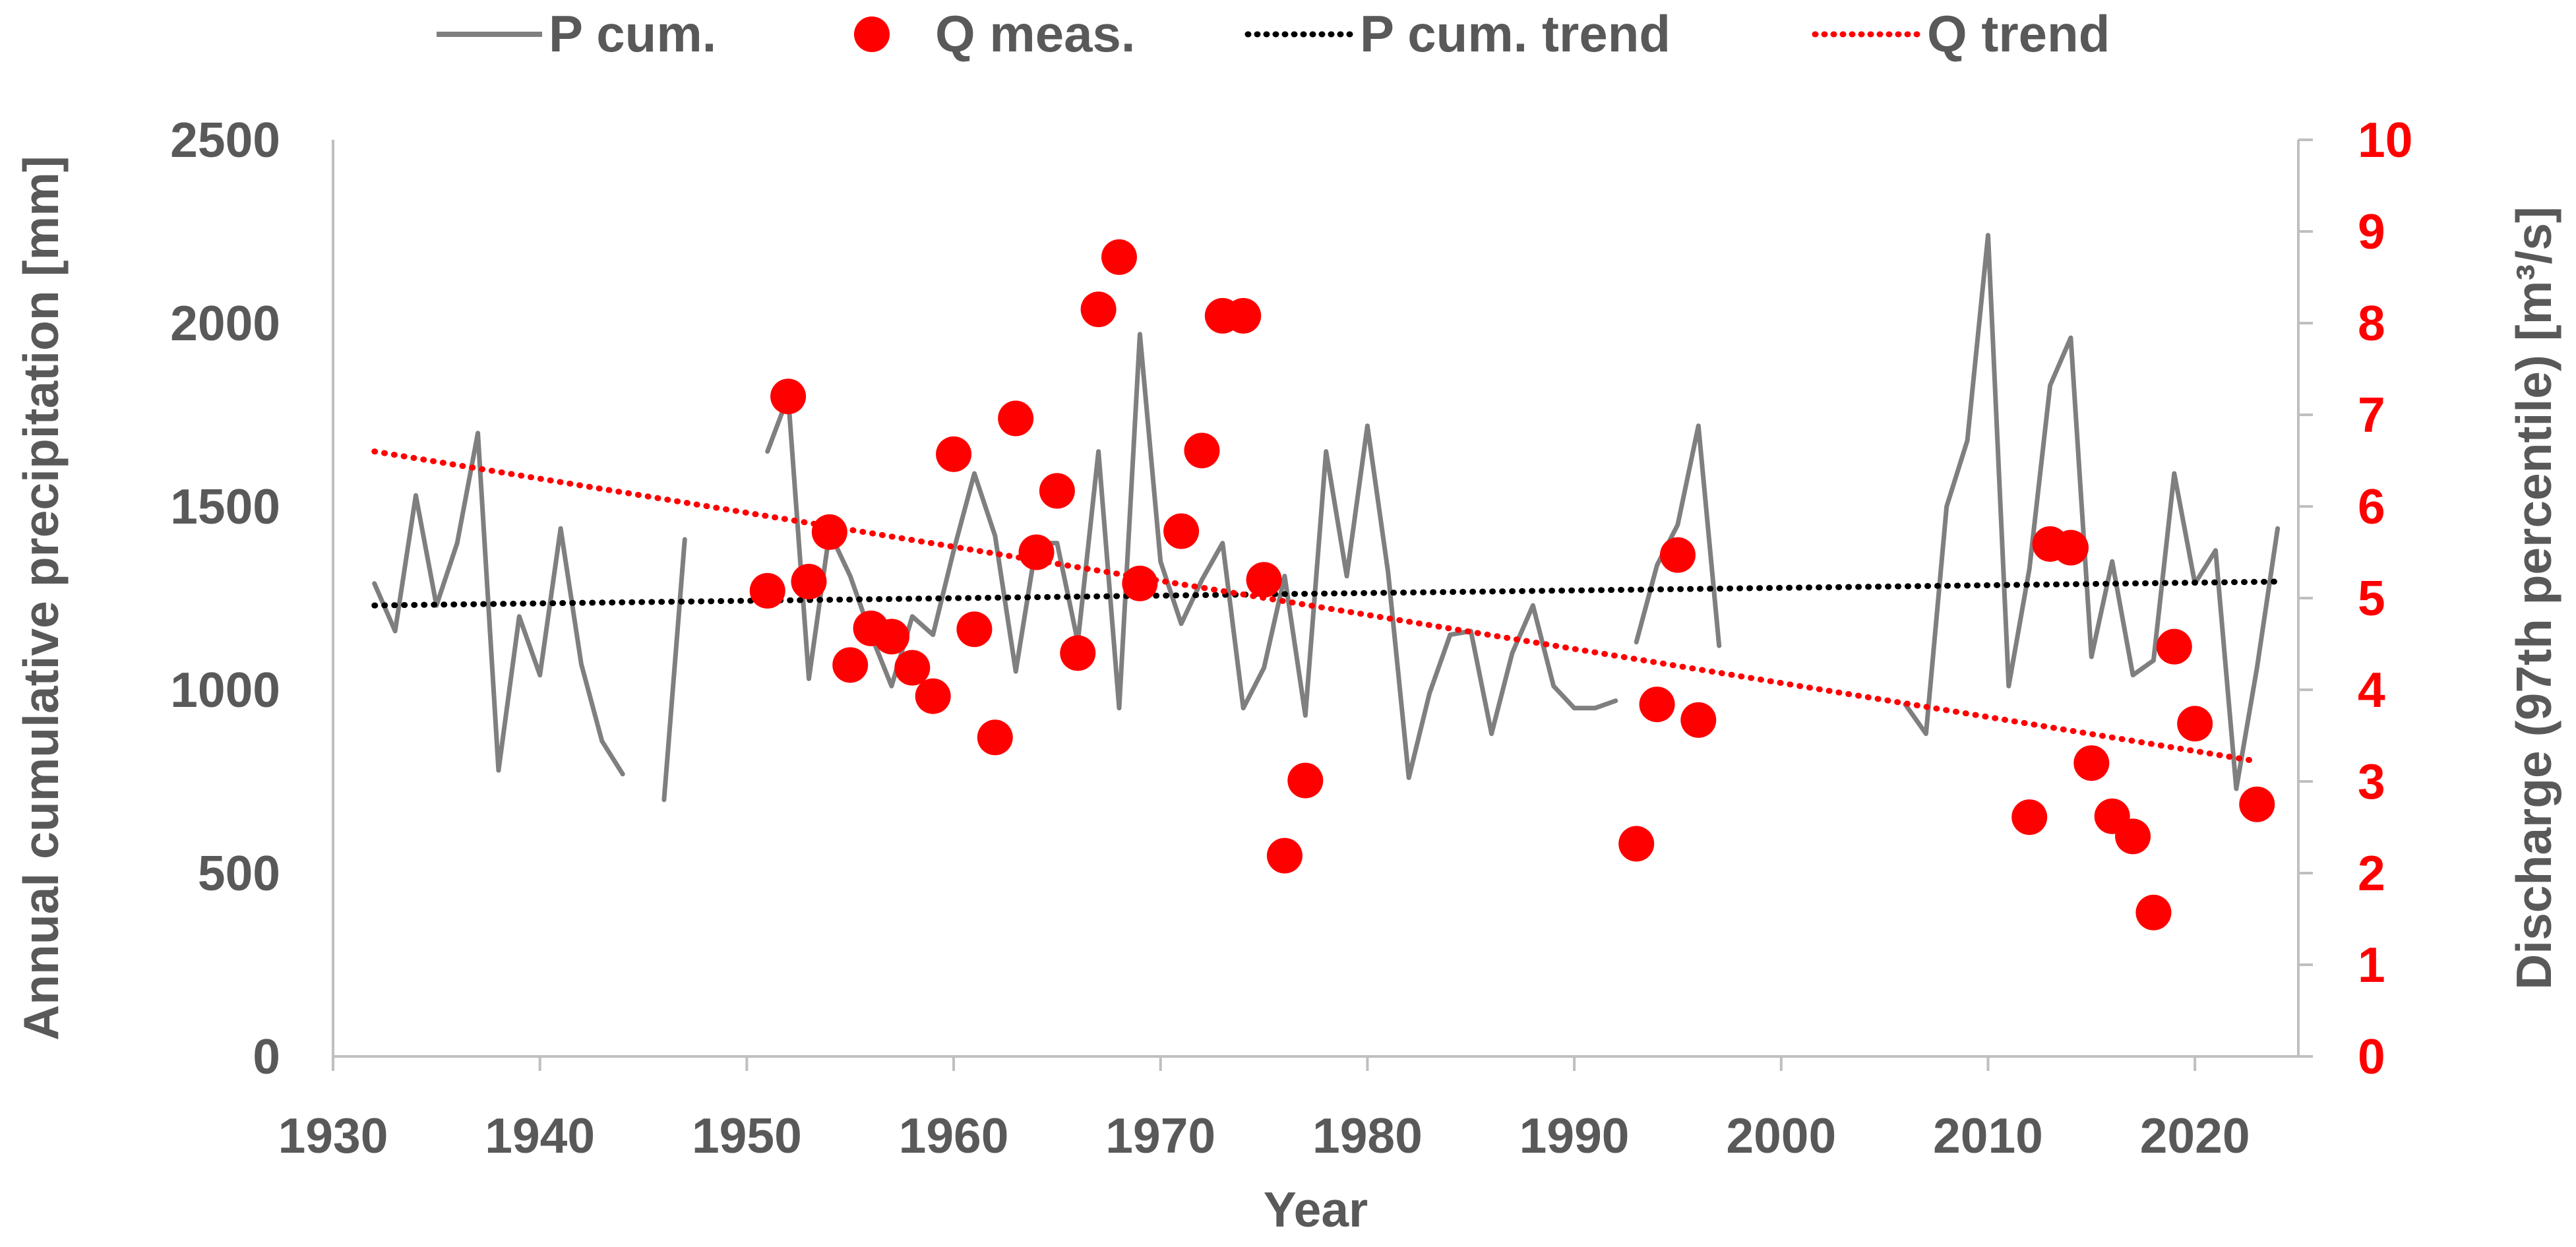 This screenshot has width=2576, height=1247. Describe the element at coordinates (225, 598) in the screenshot. I see `y-axis-left-ticks: 0 500 1000 1500 2000 2500` at that location.